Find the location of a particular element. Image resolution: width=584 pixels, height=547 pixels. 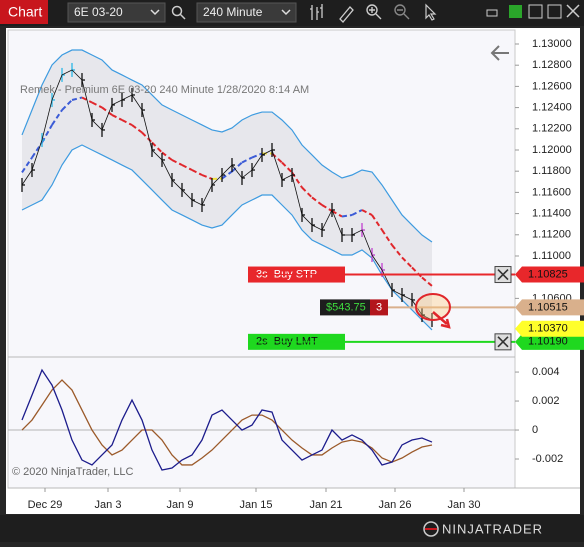

axis-price-label: 1.10515 is located at coordinates (548, 307).